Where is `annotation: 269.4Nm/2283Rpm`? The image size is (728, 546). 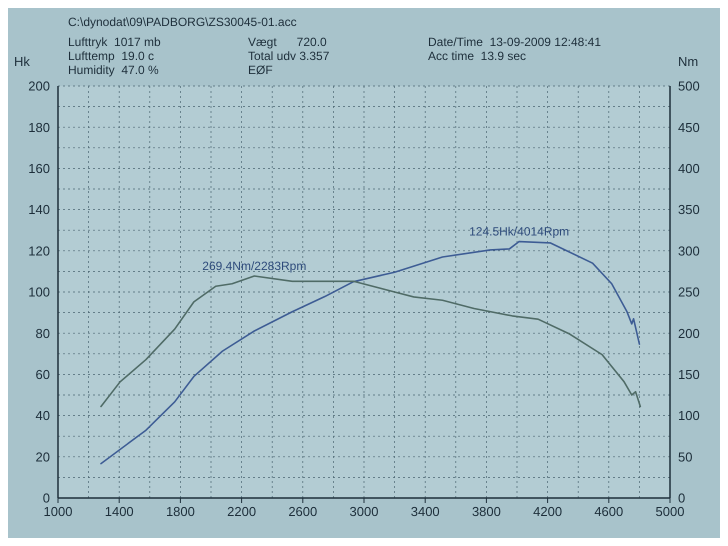
annotation: 269.4Nm/2283Rpm is located at coordinates (254, 266).